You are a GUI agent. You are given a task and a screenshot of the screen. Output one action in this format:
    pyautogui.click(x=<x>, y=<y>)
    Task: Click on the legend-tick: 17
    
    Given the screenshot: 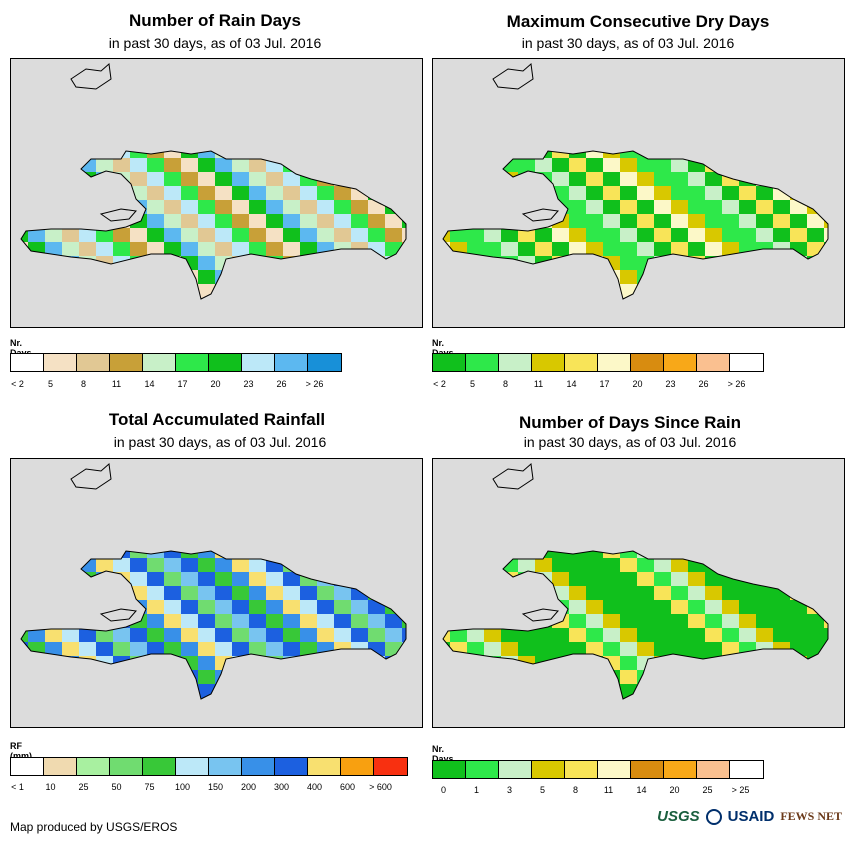 What is the action you would take?
    pyautogui.click(x=182, y=384)
    